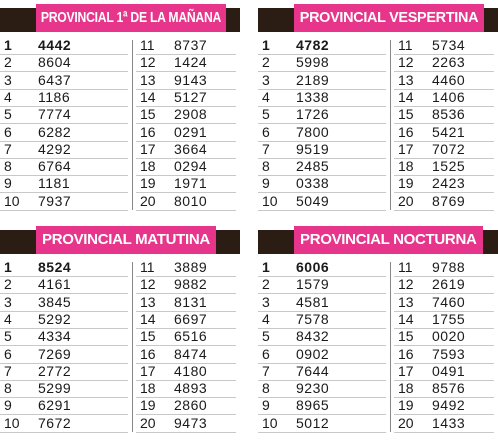 This screenshot has height=443, width=498. I want to click on drawn-number: 7774, so click(55, 114).